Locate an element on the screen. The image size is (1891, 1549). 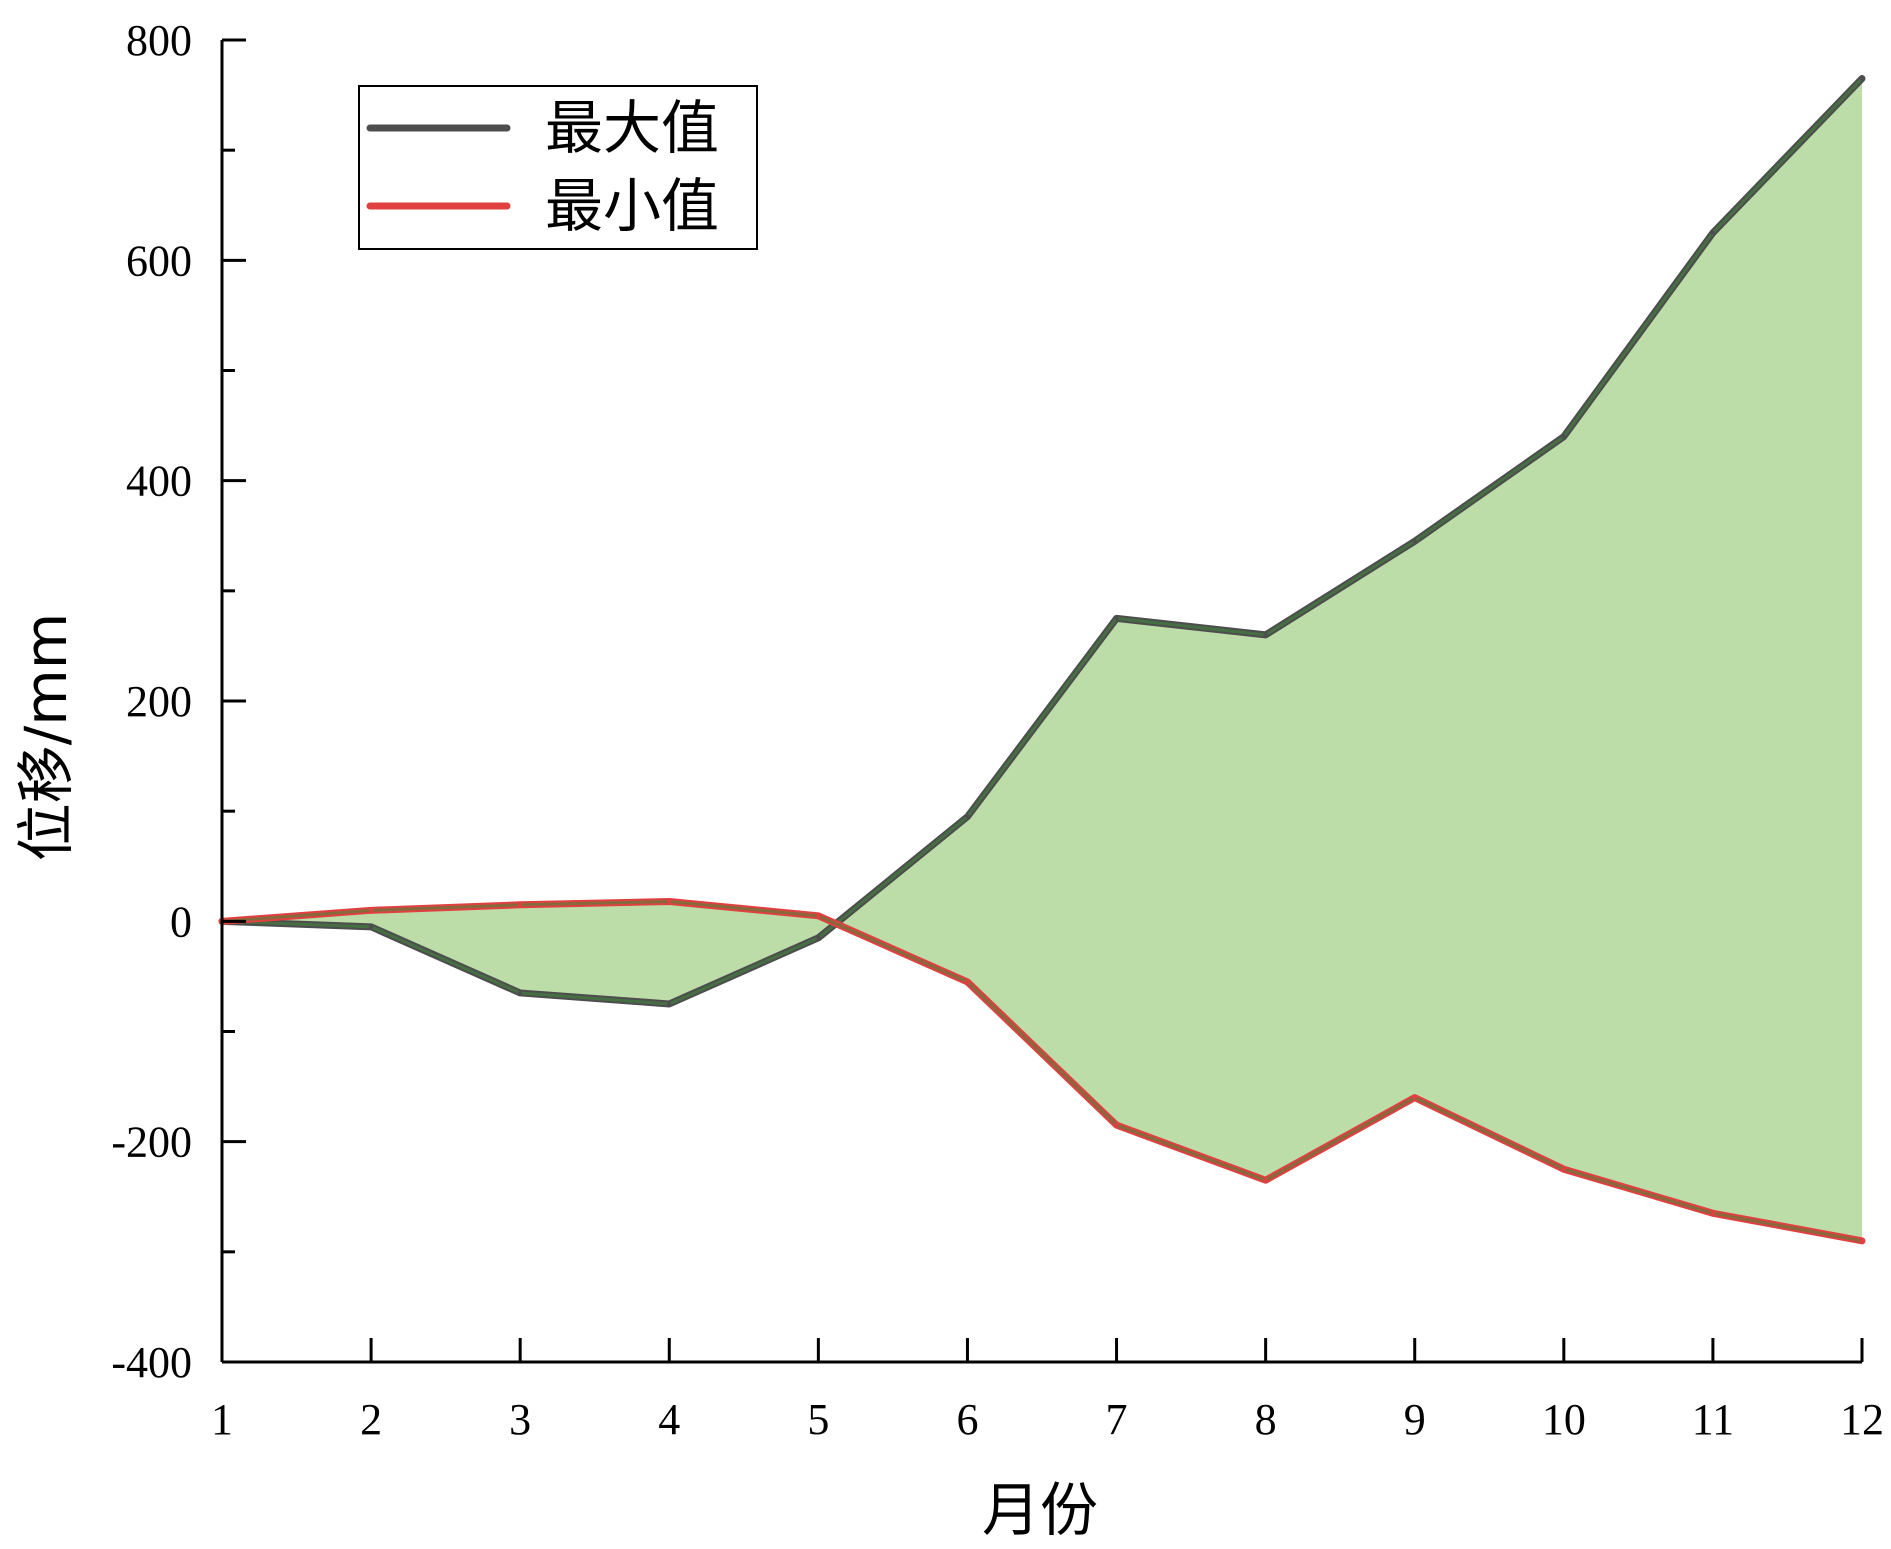
x-tick-label: 2 is located at coordinates (371, 1419).